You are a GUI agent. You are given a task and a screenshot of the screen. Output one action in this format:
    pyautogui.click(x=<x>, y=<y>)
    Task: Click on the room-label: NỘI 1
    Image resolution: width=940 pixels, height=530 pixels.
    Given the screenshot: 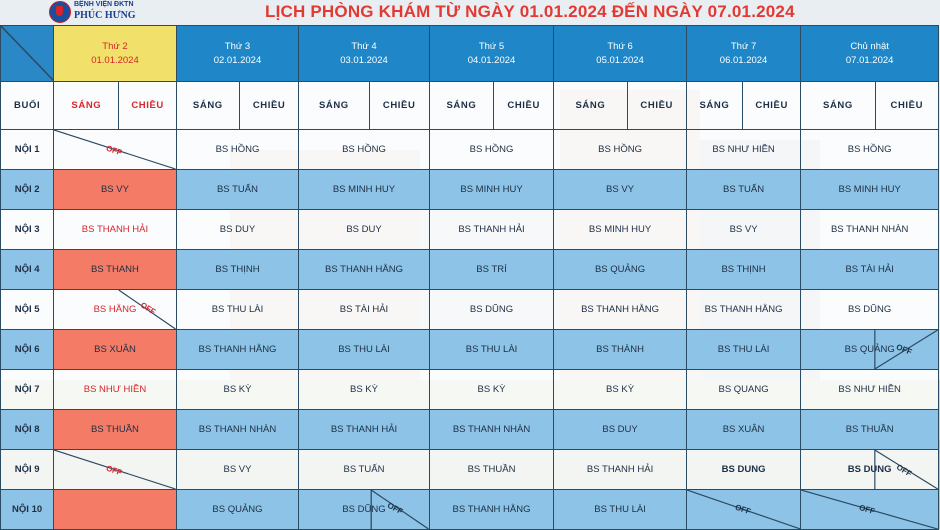 What is the action you would take?
    pyautogui.click(x=27, y=149)
    